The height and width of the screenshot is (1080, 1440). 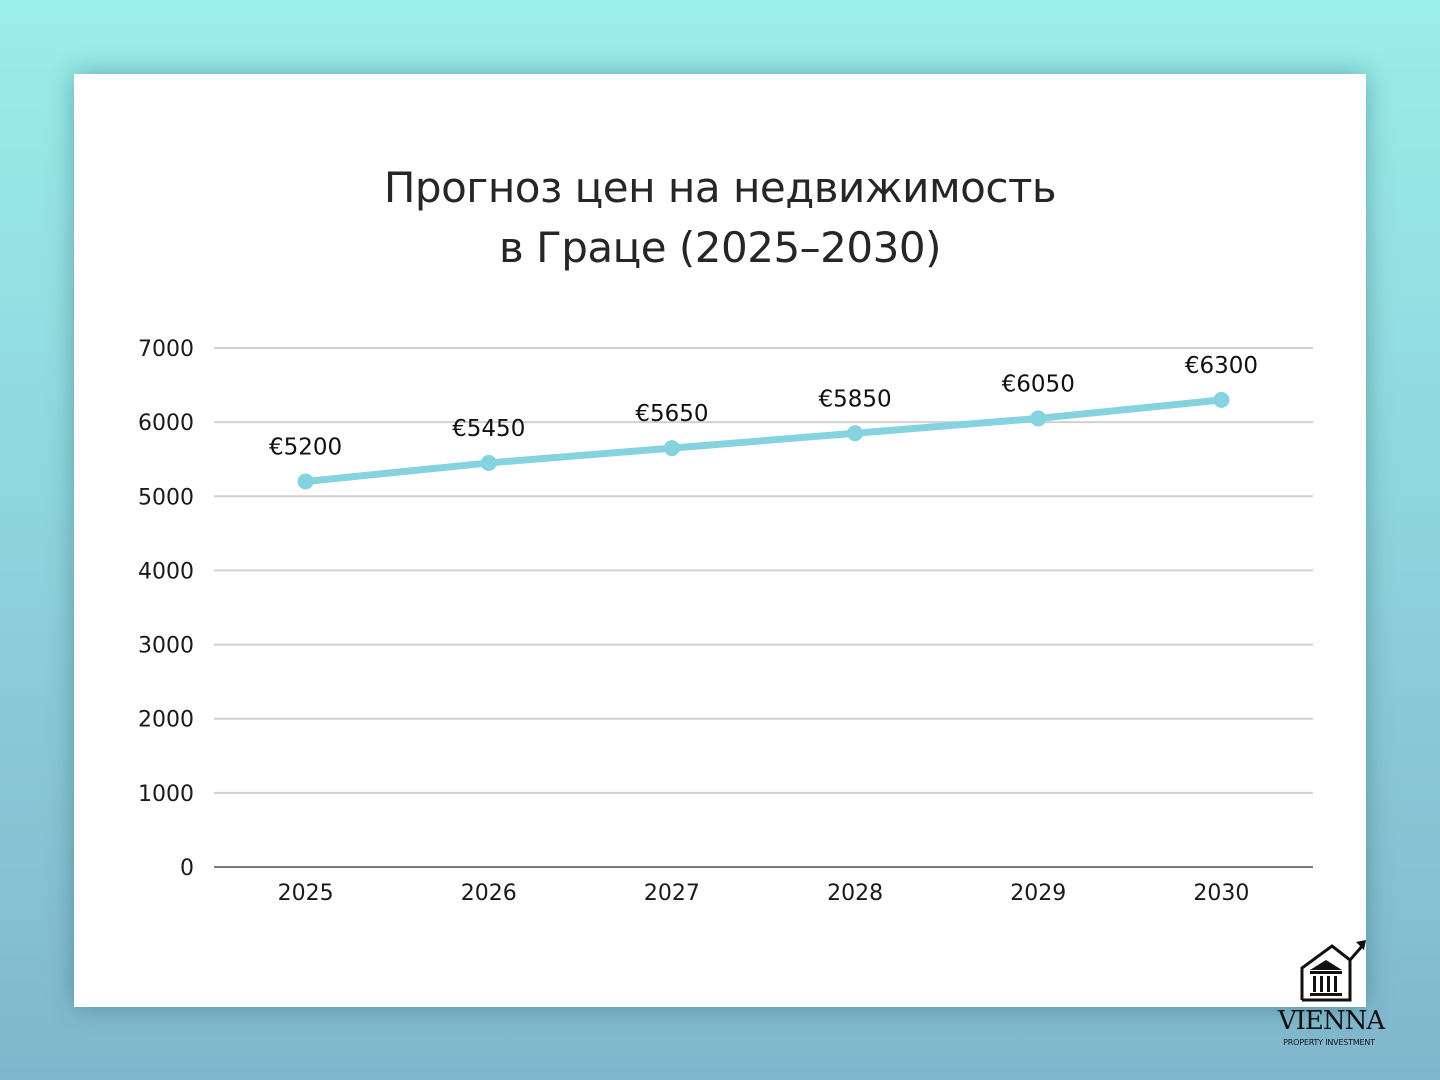 I want to click on series-line, so click(x=763, y=440).